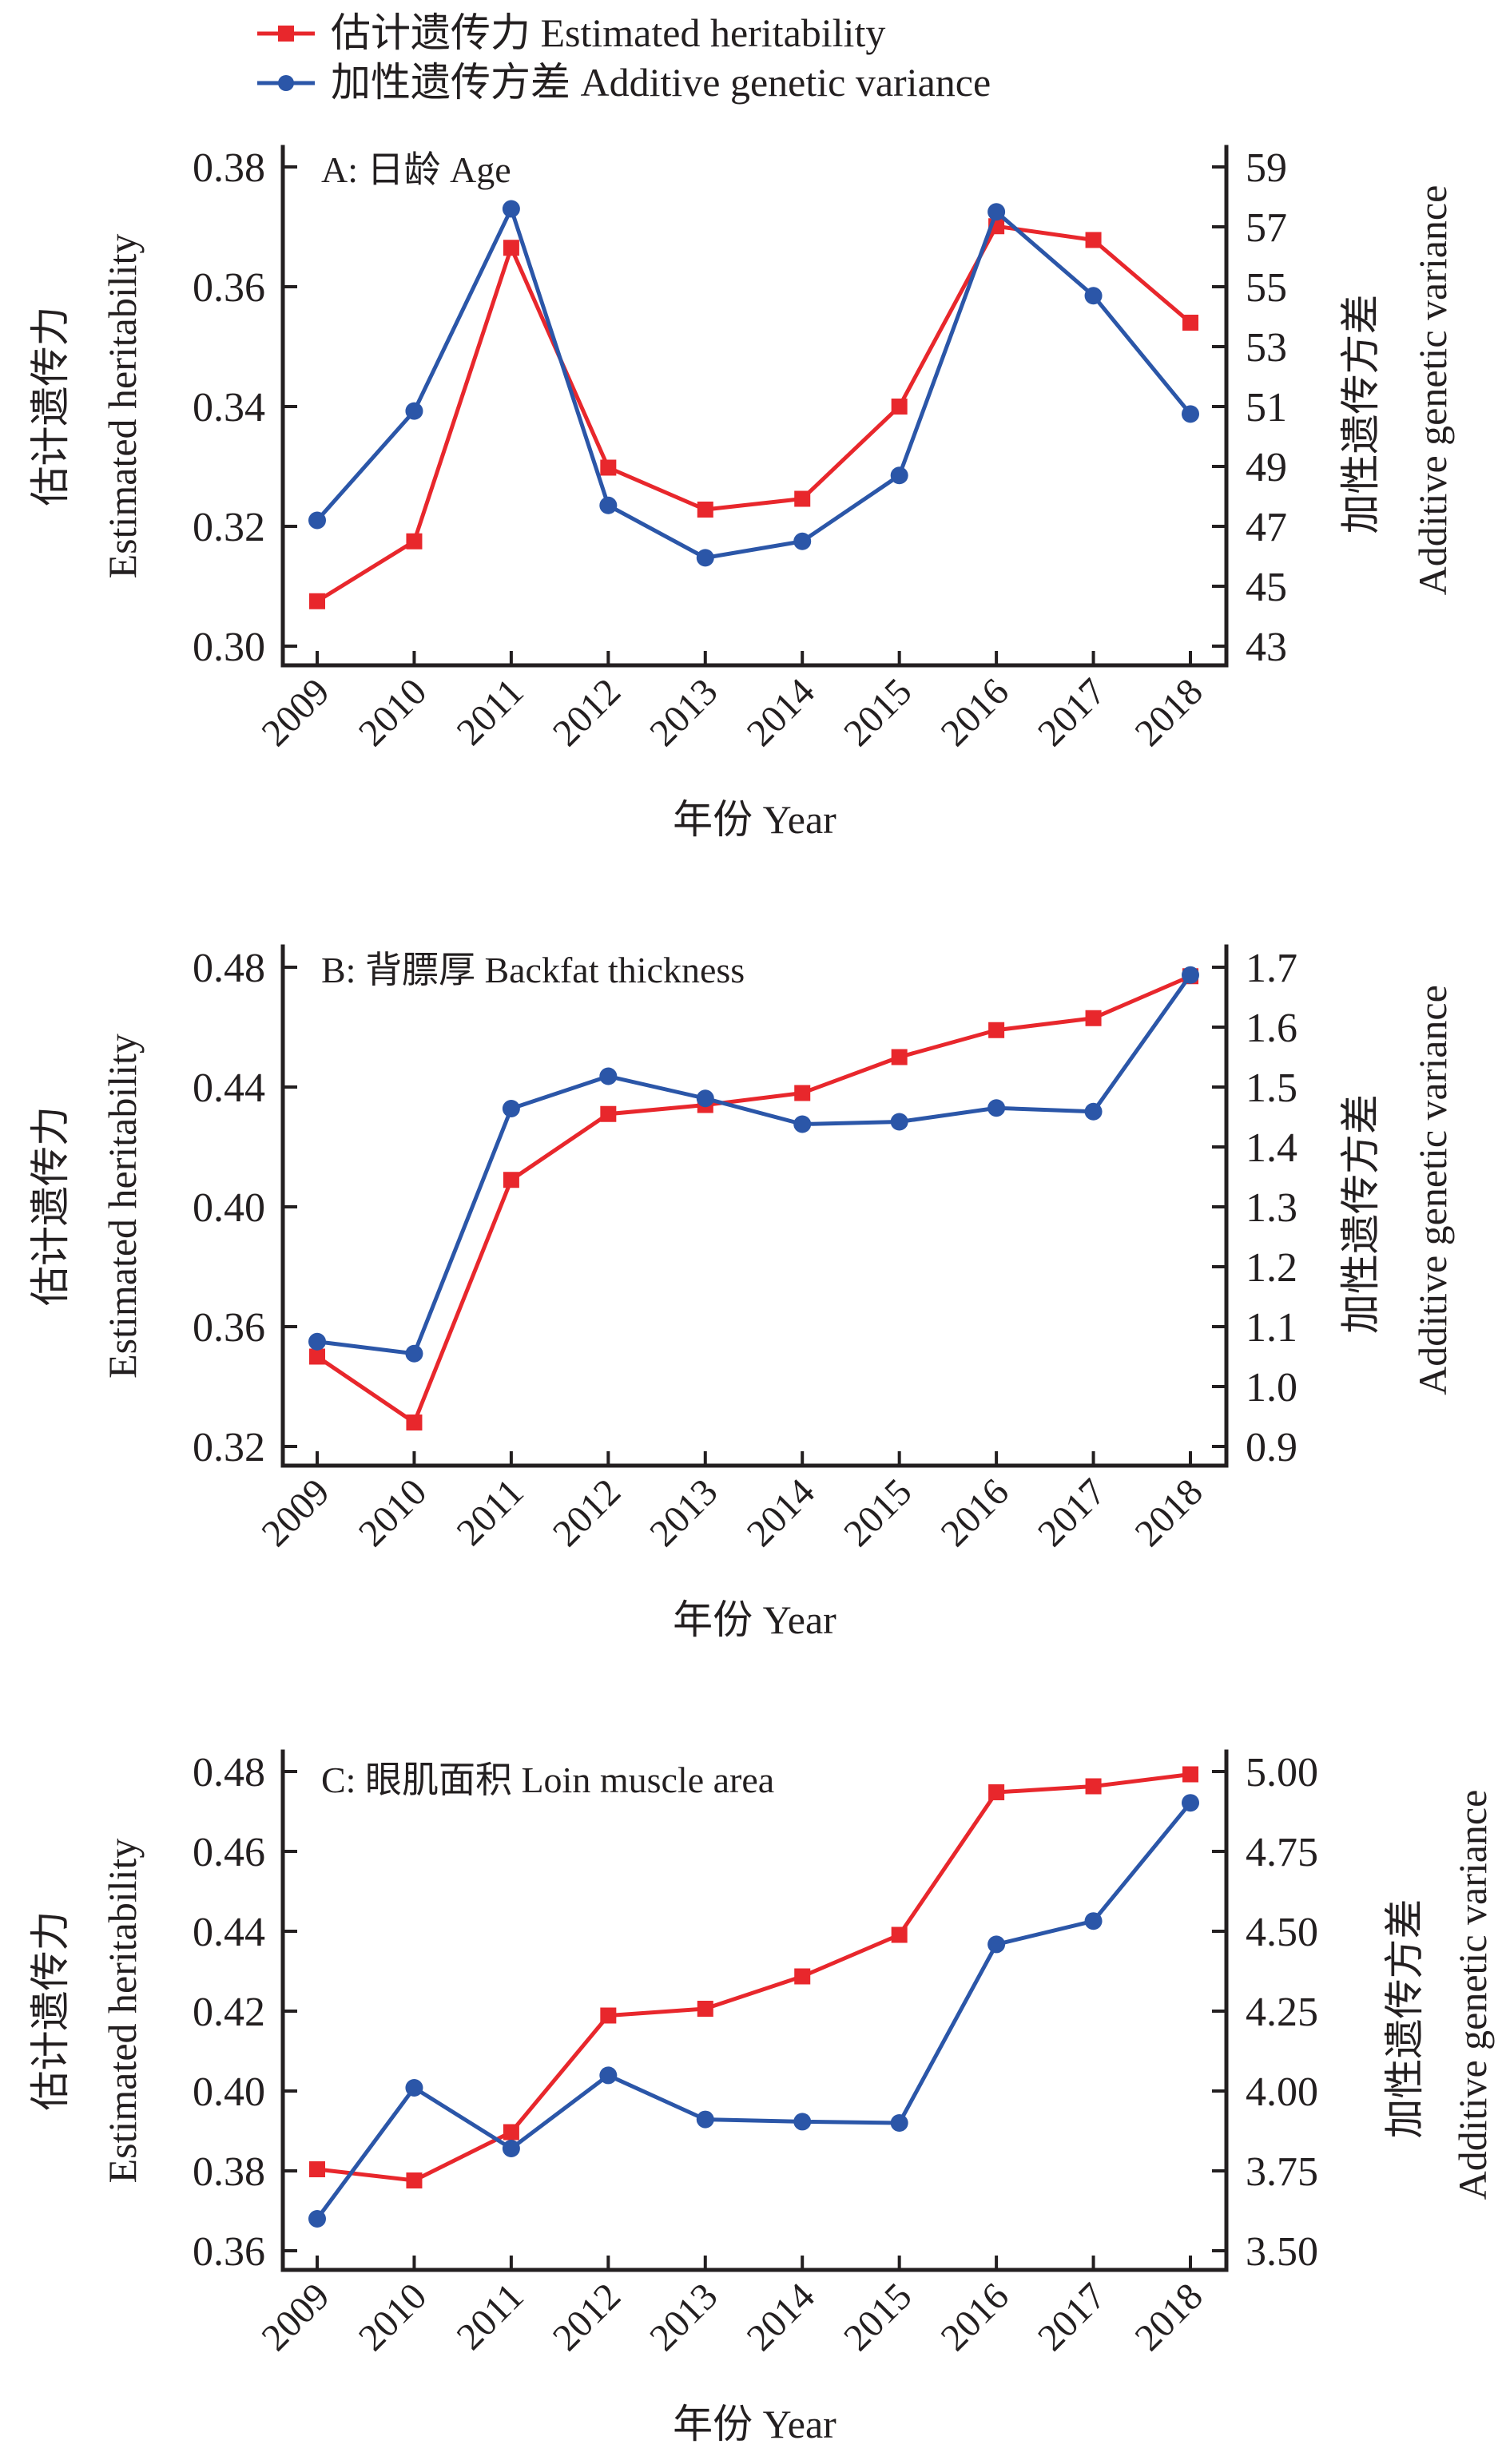 The image size is (1510, 2464). Describe the element at coordinates (1271, 1268) in the screenshot. I see `y2-tick-label: 1.2` at that location.